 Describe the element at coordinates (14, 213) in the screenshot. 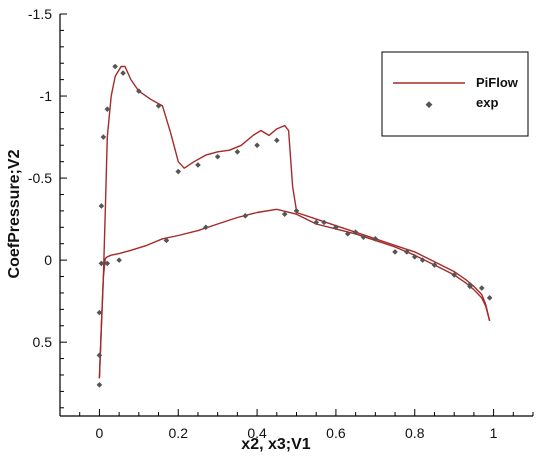

I see `y-axis-label: CoefPressure;V2` at that location.